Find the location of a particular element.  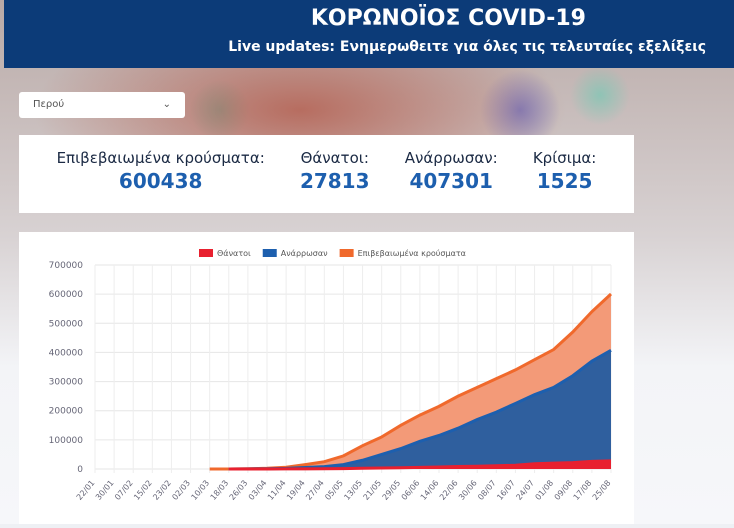

country-select: Περού ⌄ is located at coordinates (102, 105).